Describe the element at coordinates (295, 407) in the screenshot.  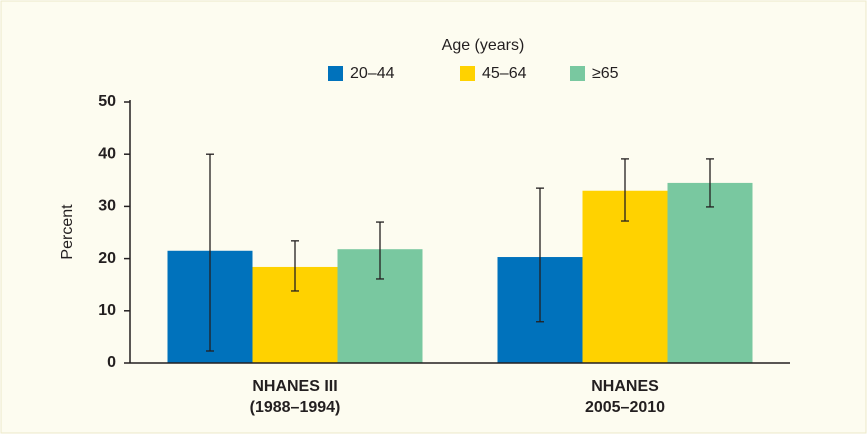
I see `x-tick-label-line: (1988–1994)` at that location.